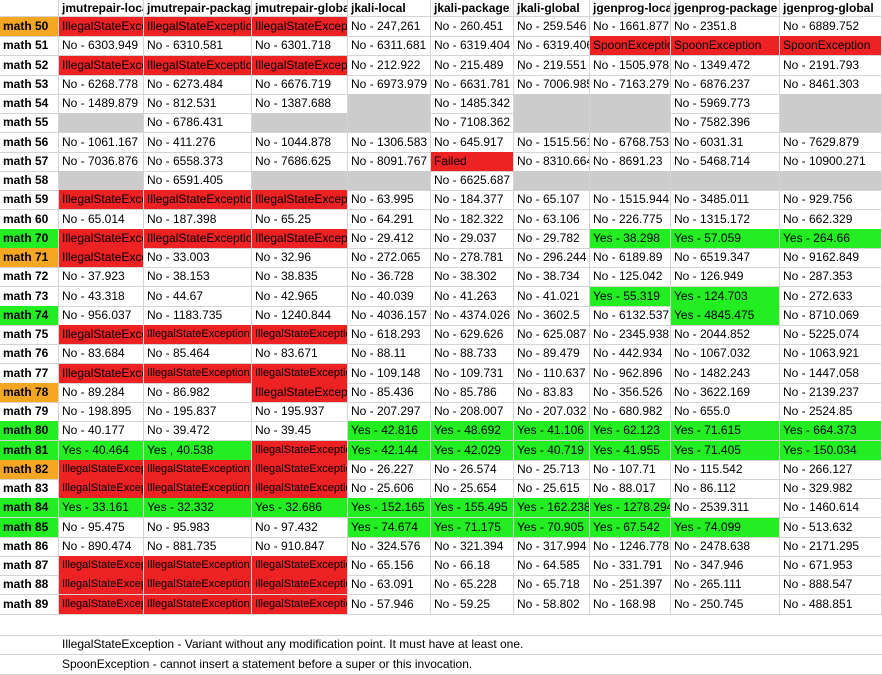 The height and width of the screenshot is (675, 882). Describe the element at coordinates (552, 200) in the screenshot. I see `result-cell: No - 65.107` at that location.